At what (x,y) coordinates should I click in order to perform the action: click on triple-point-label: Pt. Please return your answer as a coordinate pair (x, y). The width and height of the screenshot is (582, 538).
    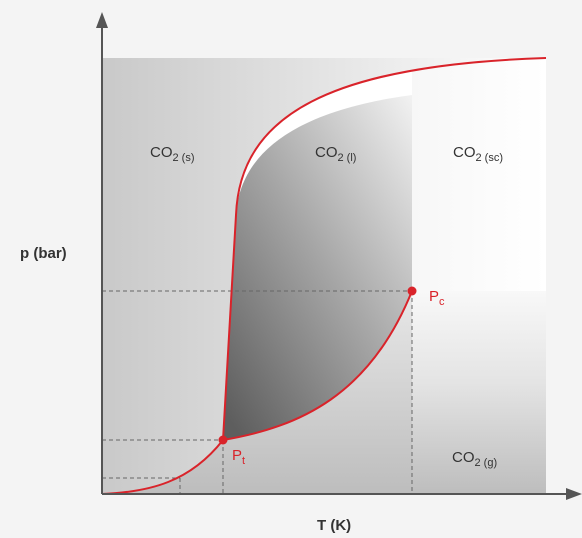
    Looking at the image, I should click on (238, 457).